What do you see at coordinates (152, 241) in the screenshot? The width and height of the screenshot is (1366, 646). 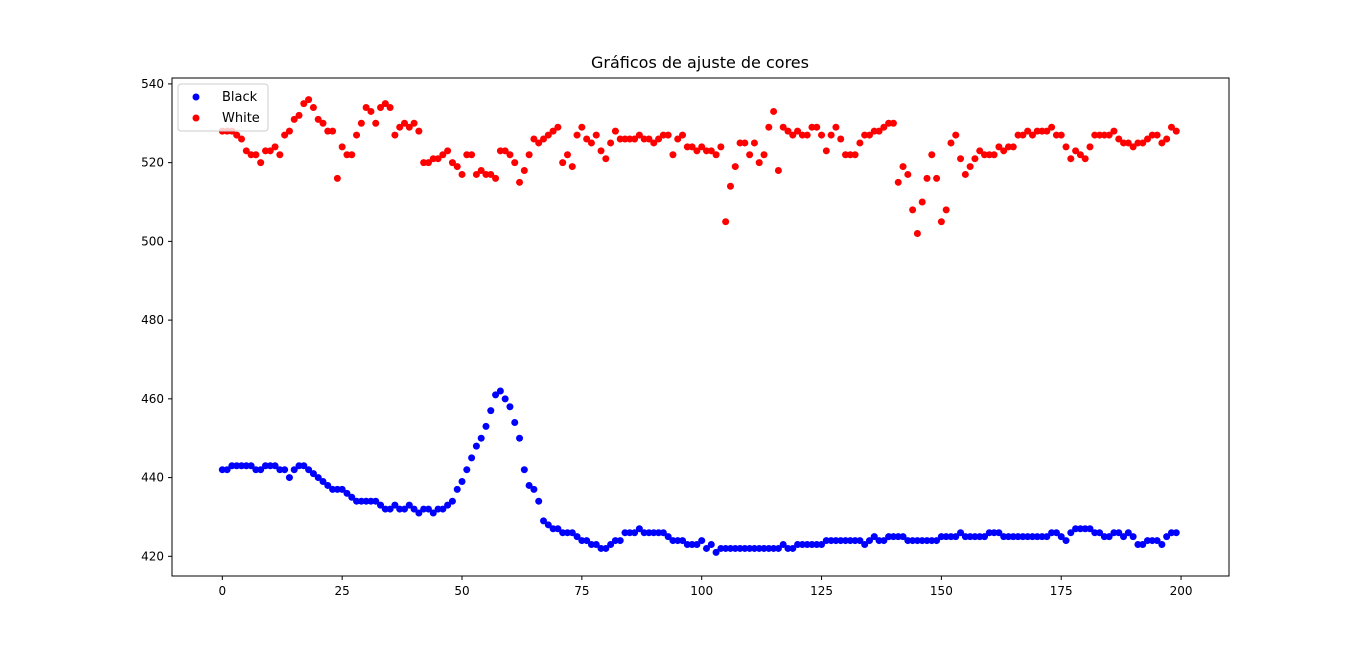 I see `y-tick-label: 500` at bounding box center [152, 241].